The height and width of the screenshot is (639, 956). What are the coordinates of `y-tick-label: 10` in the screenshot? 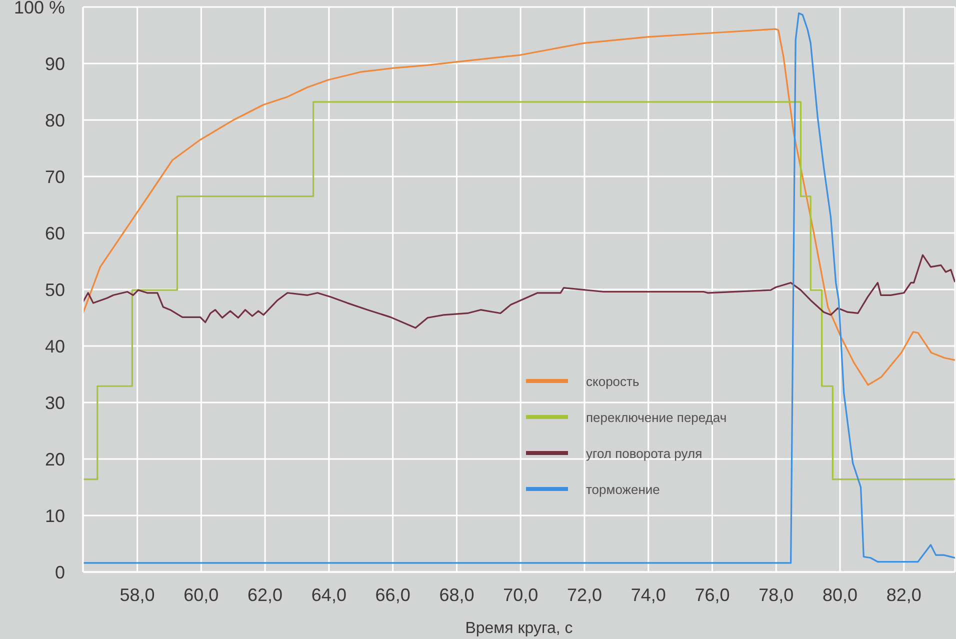 It's located at (54, 516).